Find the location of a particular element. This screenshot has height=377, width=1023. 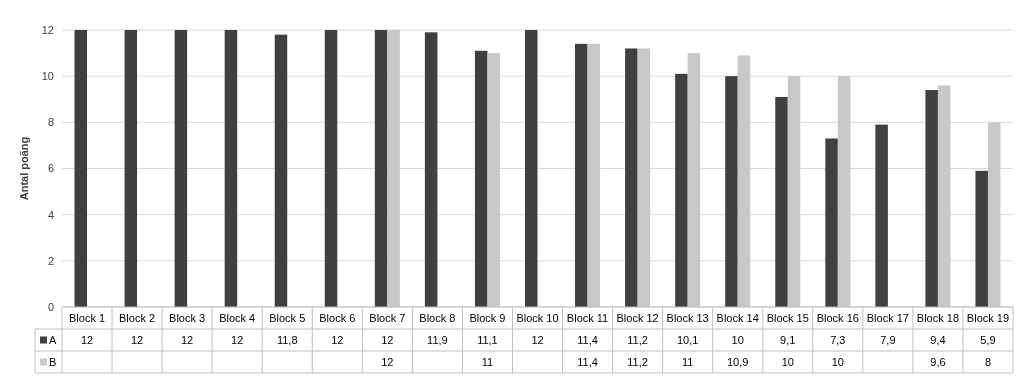

x-tick-label: Block 10 is located at coordinates (537, 317).